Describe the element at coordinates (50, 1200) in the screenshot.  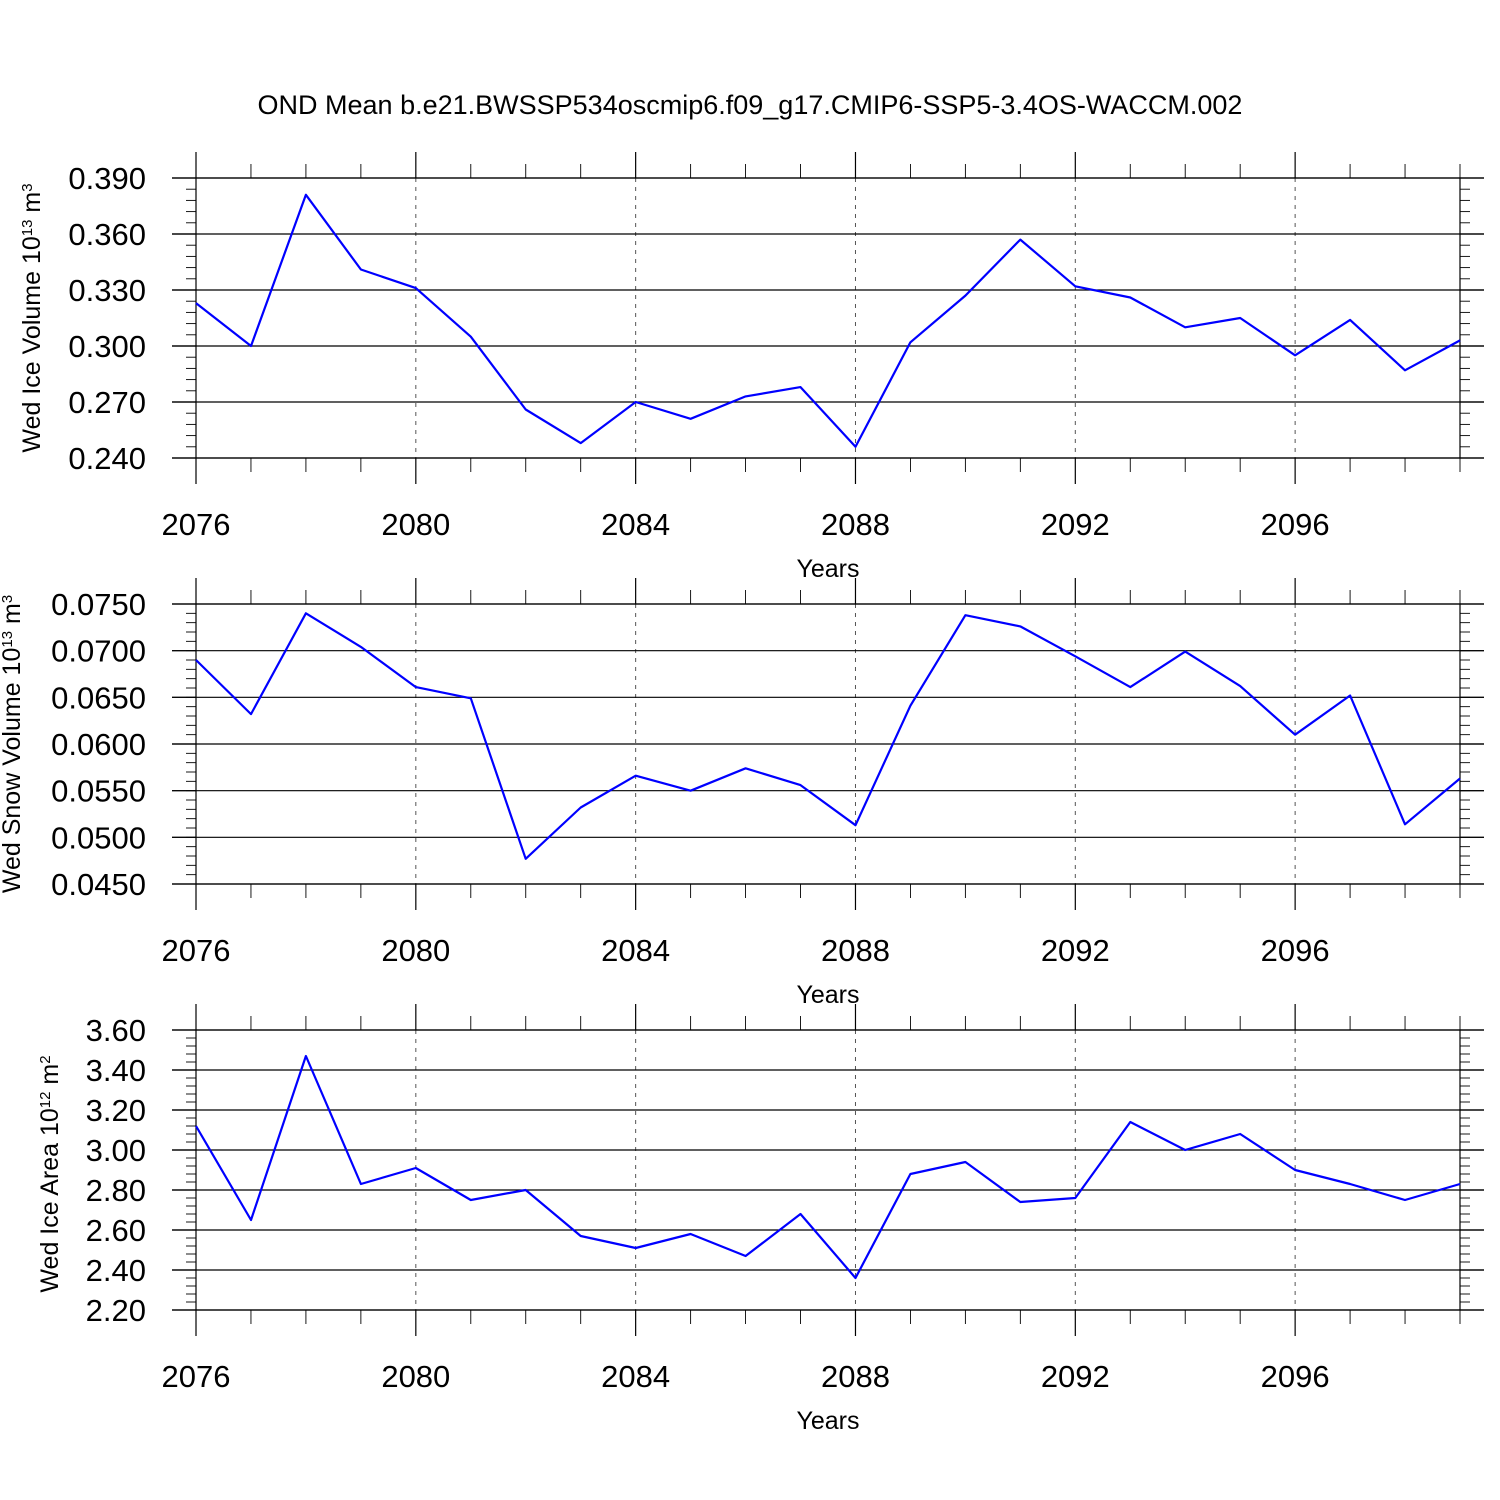
I see `y-axis-label-text: Wed Ice Area 10` at that location.